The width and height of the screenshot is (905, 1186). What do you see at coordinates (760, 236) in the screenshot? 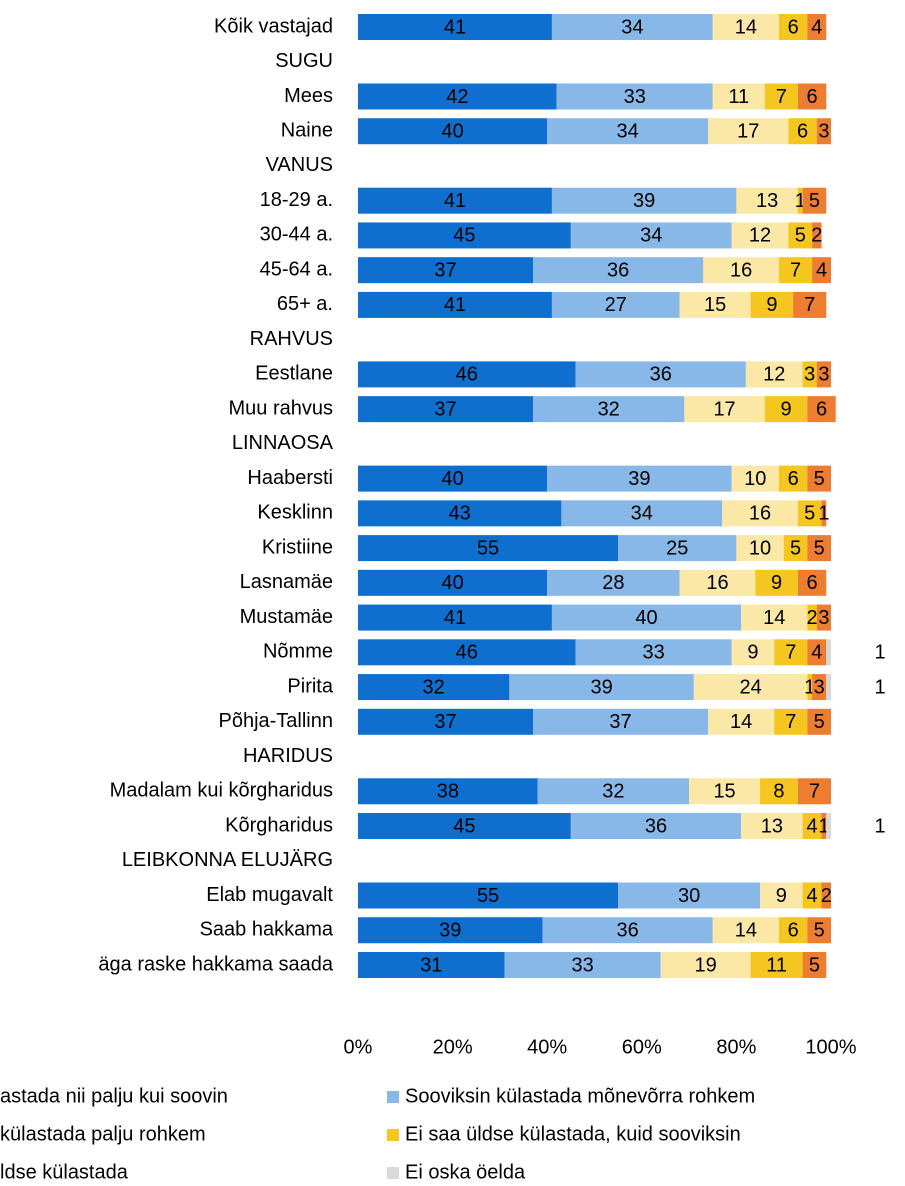
I see `data-label: 12` at bounding box center [760, 236].